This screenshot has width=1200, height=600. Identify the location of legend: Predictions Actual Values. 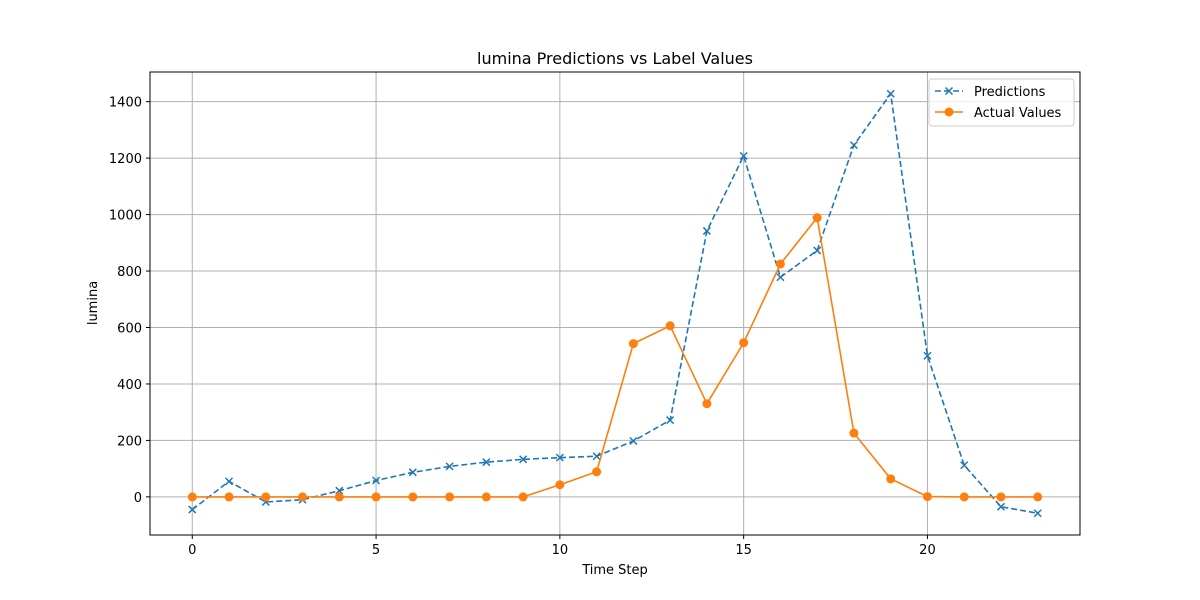
(1001, 102).